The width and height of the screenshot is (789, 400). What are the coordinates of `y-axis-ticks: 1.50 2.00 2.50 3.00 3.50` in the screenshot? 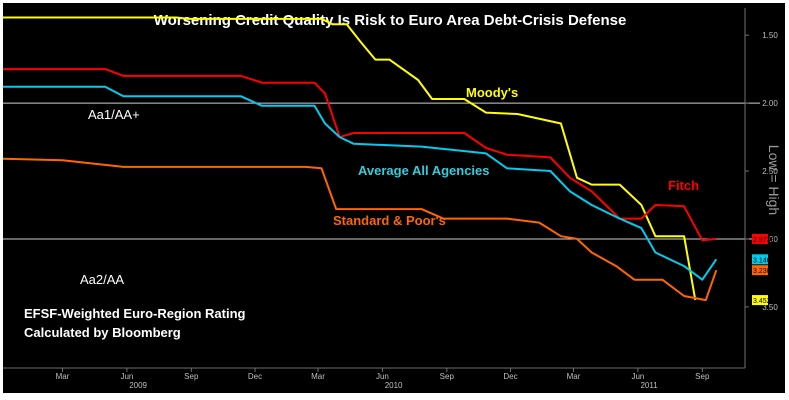 It's located at (761, 171).